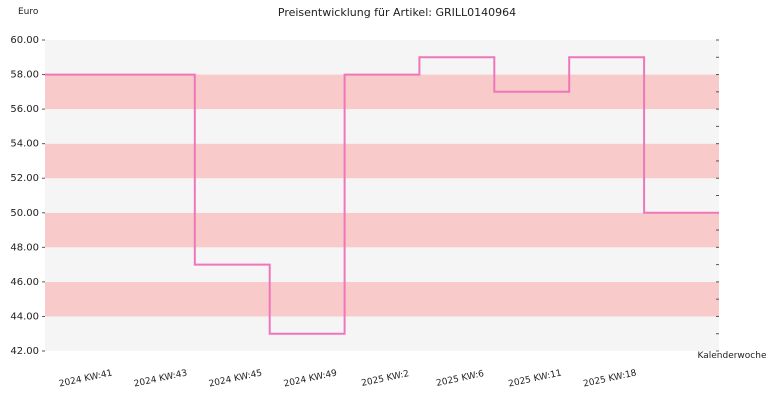 The image size is (770, 400). I want to click on y-tick-label: 48.00, so click(24, 247).